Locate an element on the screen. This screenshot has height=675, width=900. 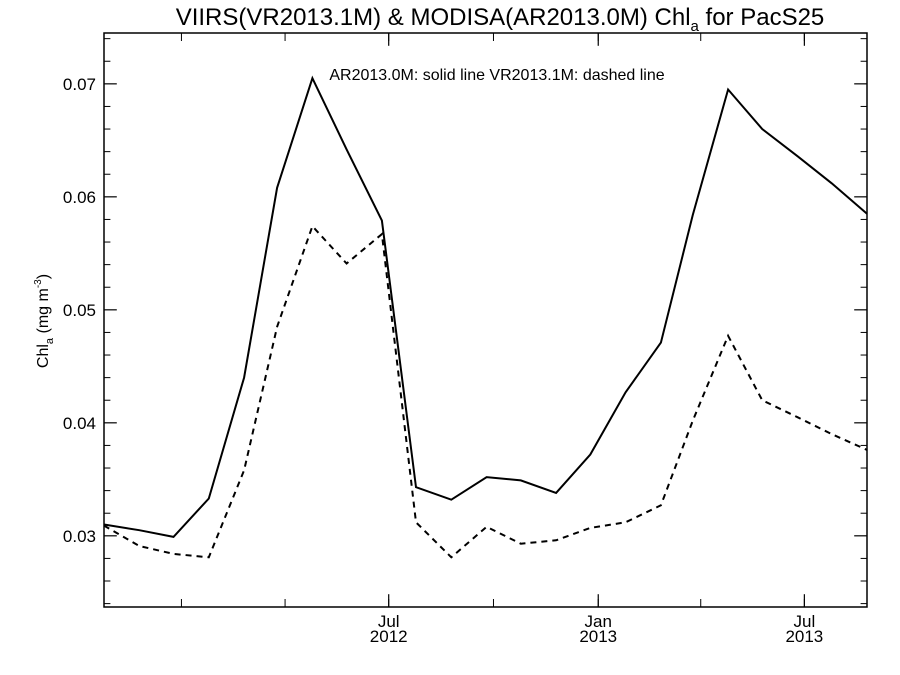
y-tick-label: 0.06 is located at coordinates (79, 197).